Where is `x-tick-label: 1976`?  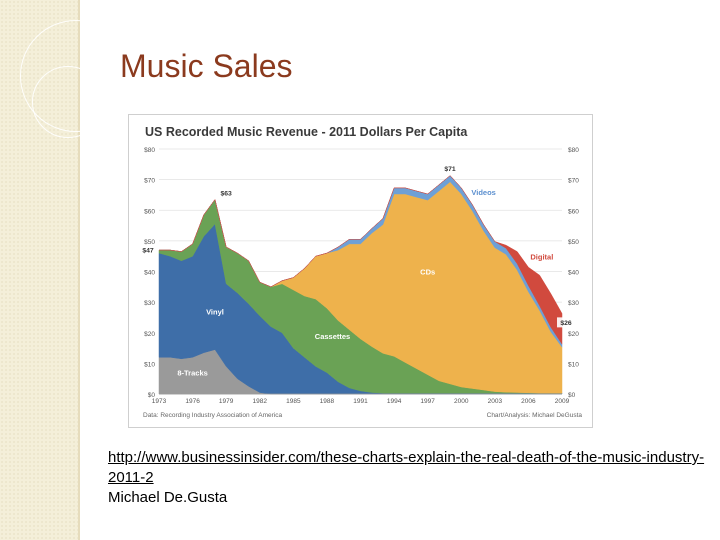 x-tick-label: 1976 is located at coordinates (192, 401).